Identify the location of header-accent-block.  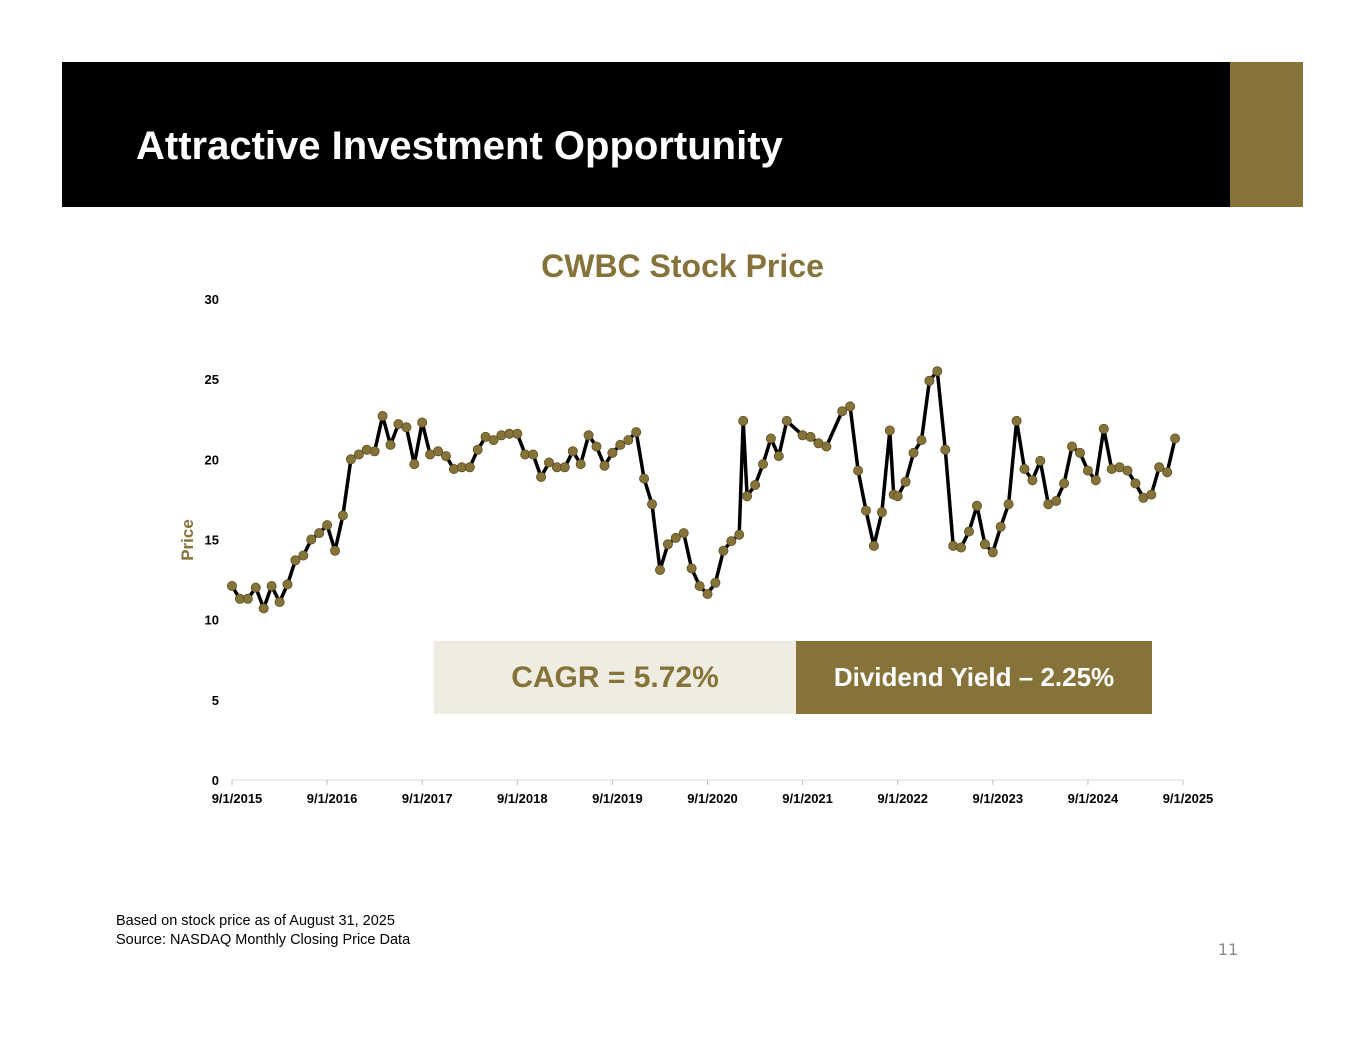
(1266, 134).